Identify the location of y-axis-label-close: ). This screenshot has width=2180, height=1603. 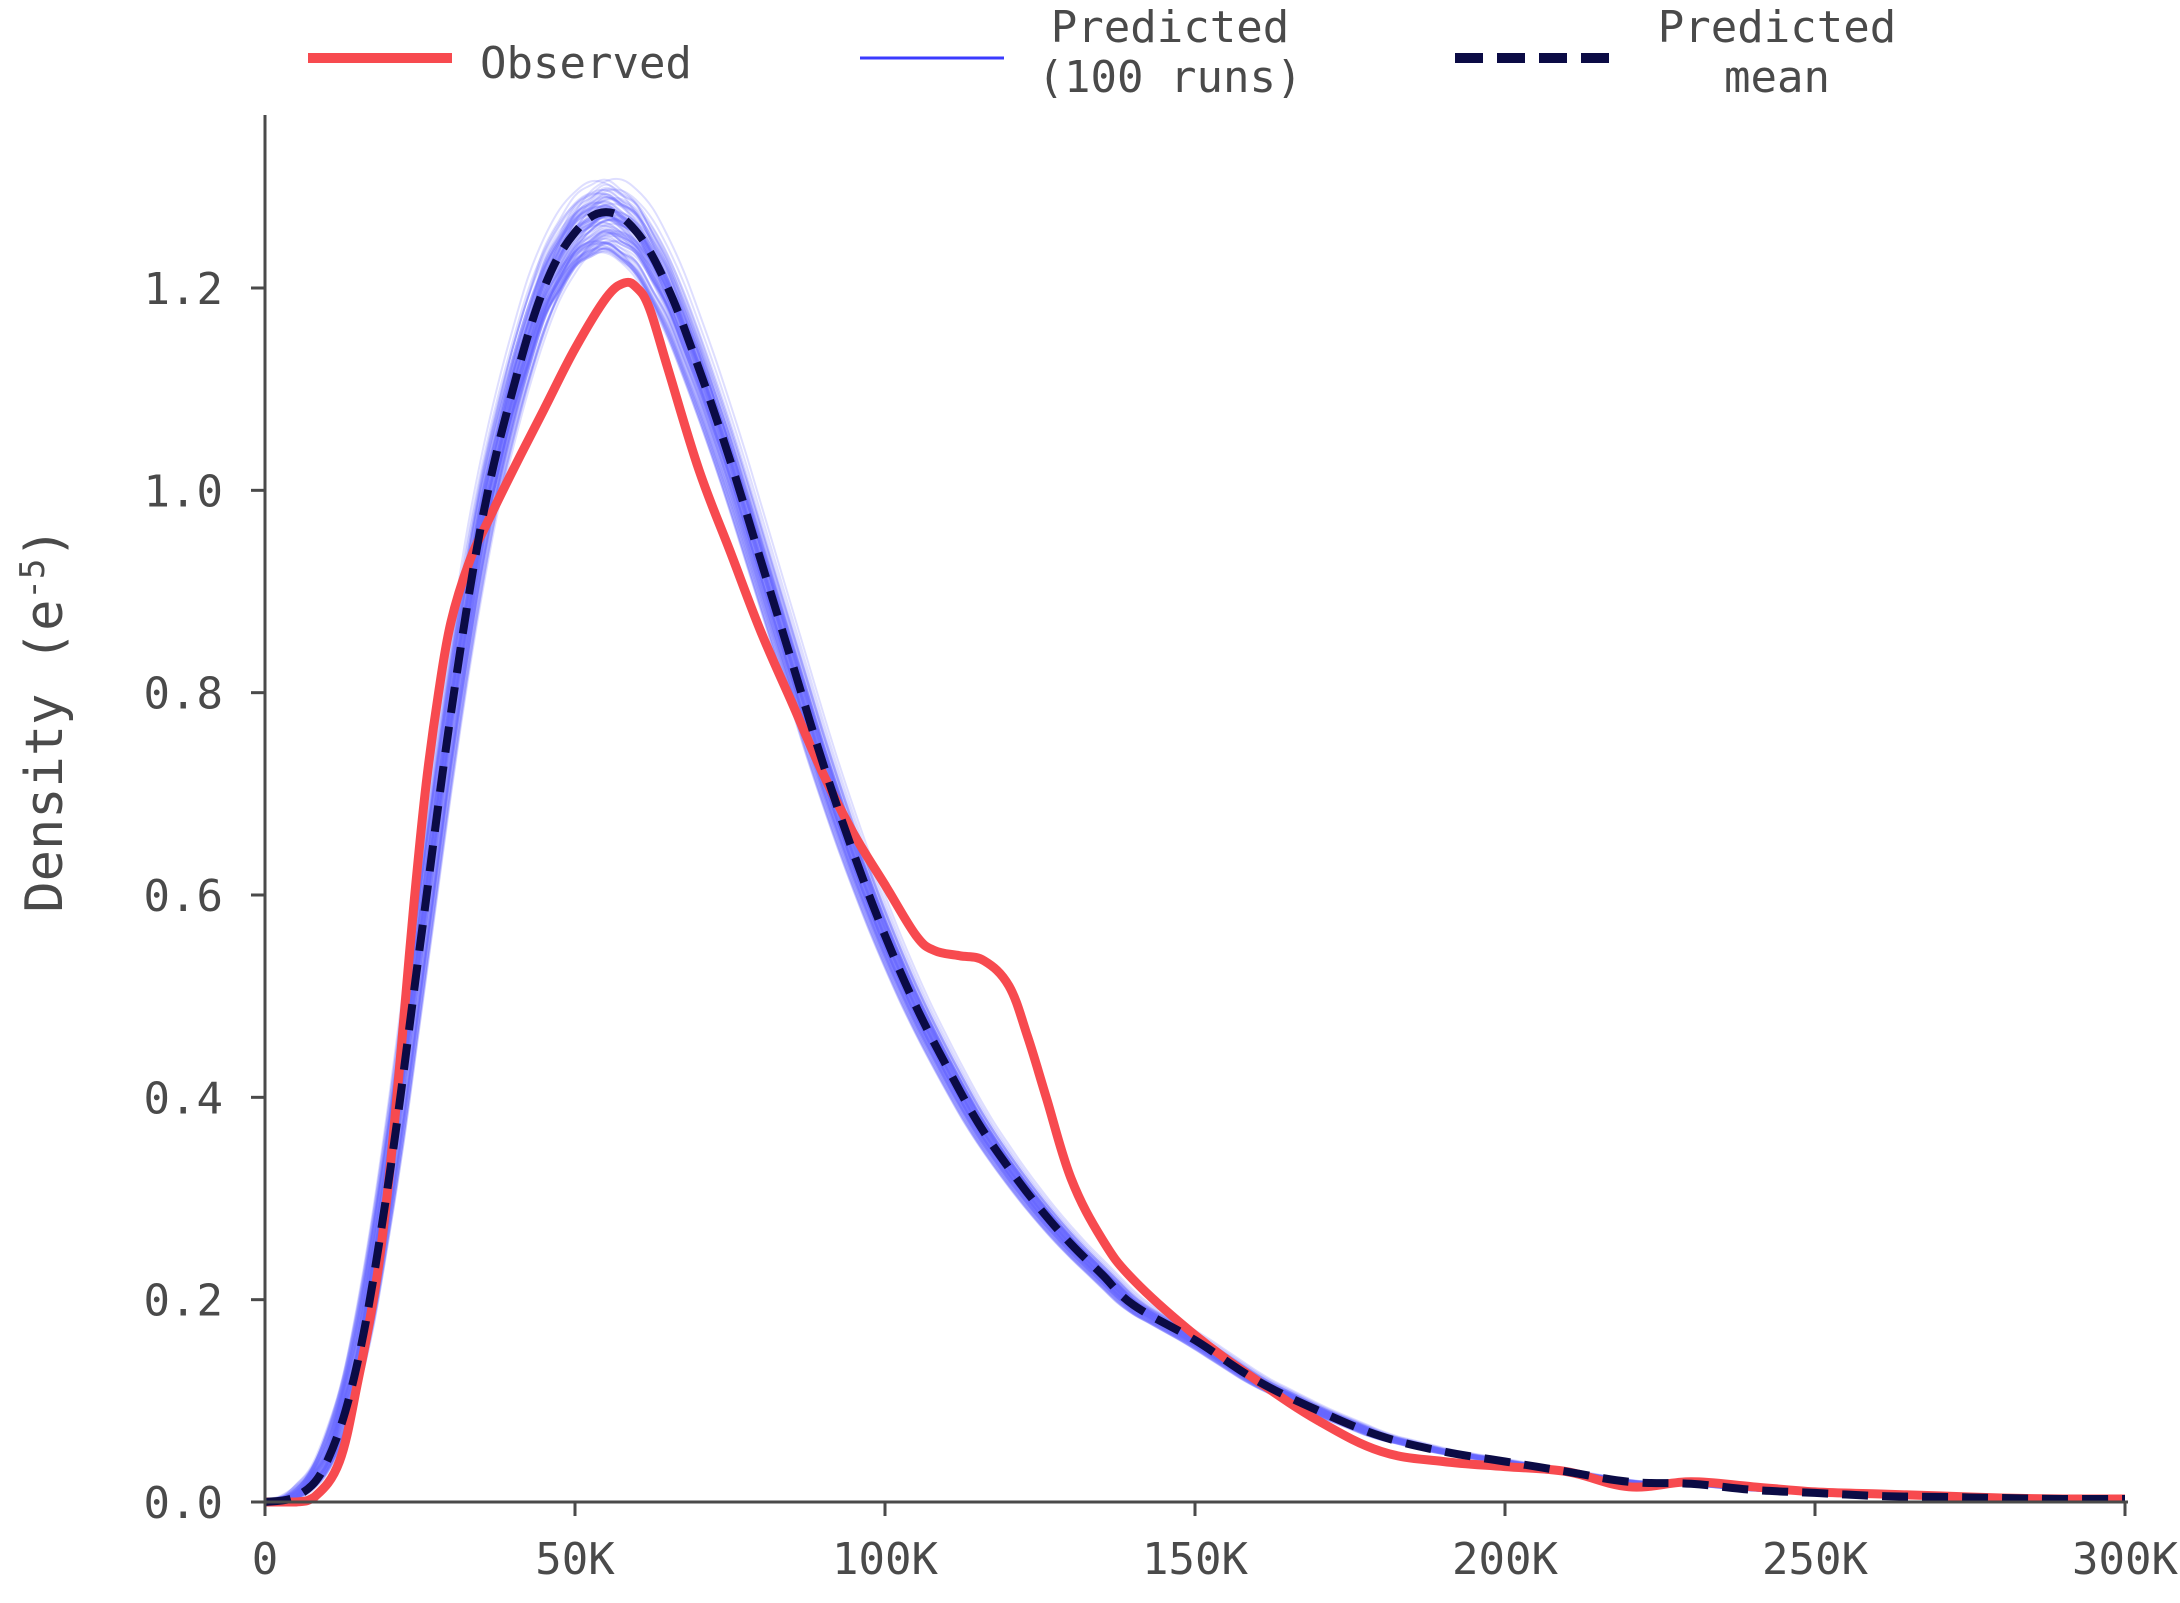
(45, 542).